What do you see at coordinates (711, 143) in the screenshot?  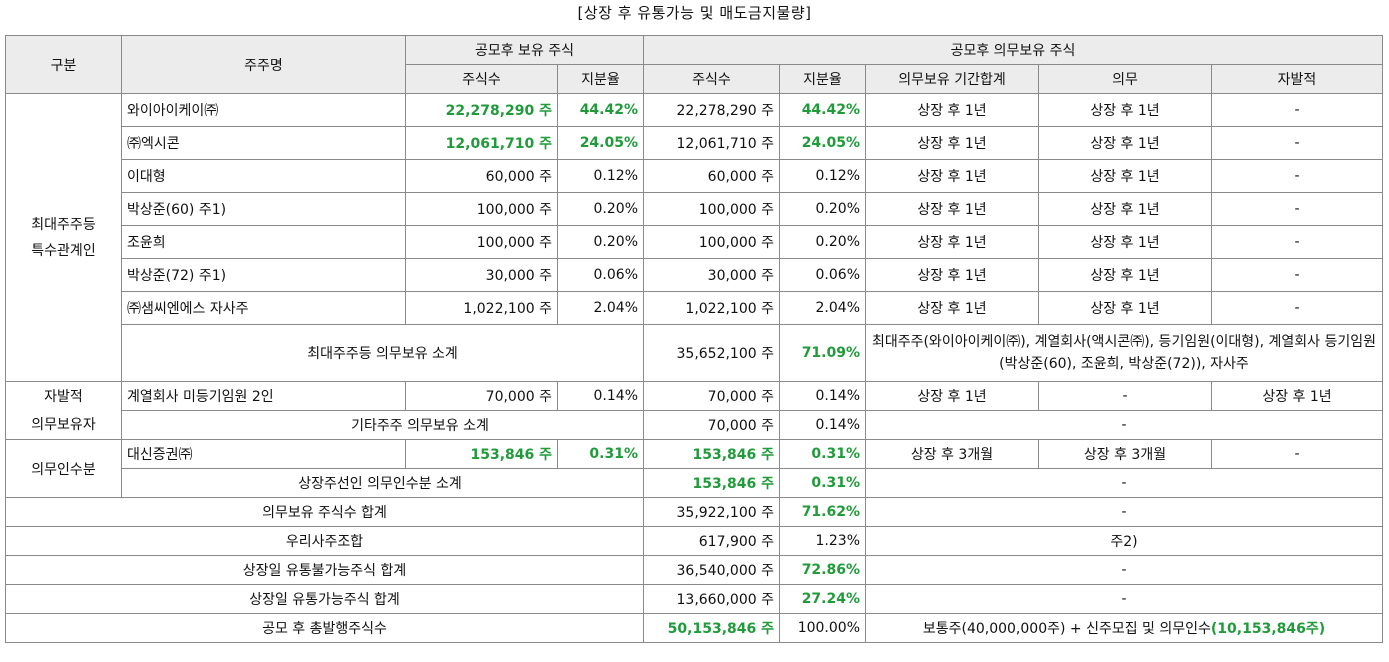 I see `lock-shares: 12,061,710 주` at bounding box center [711, 143].